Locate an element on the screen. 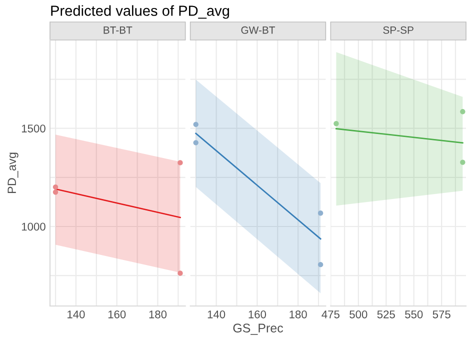 This screenshot has height=338, width=474. x-axis-title: GS_Prec is located at coordinates (258, 329).